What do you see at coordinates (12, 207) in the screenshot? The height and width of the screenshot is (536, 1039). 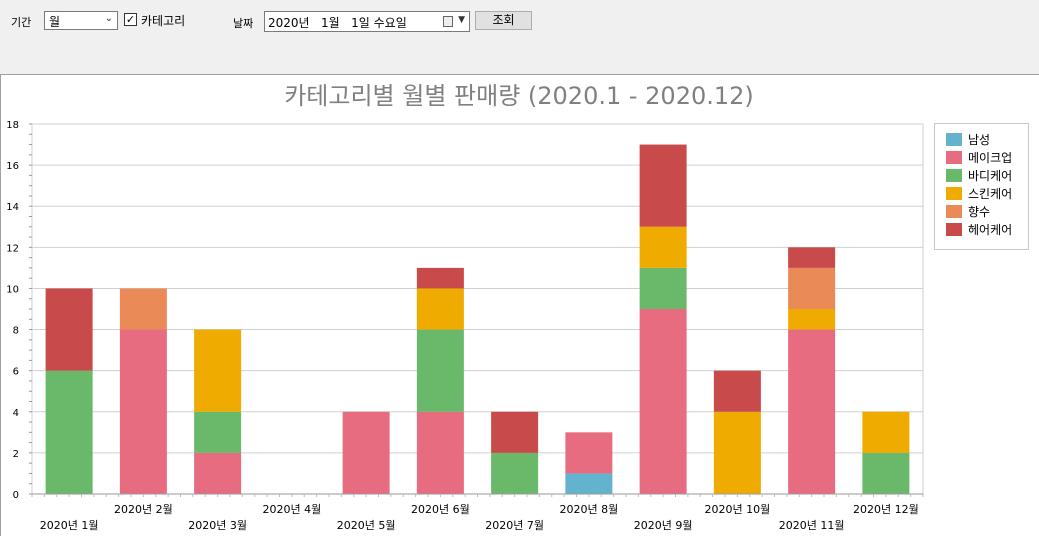 I see `y-tick-label: 14` at bounding box center [12, 207].